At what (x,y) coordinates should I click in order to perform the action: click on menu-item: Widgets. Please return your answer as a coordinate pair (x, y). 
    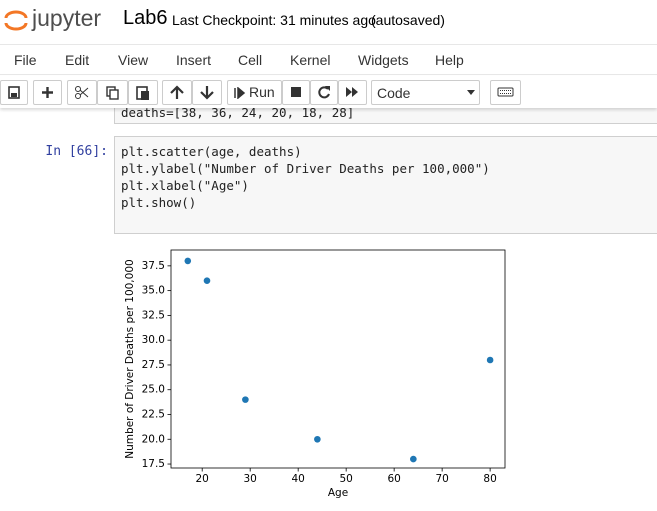
    Looking at the image, I should click on (383, 60).